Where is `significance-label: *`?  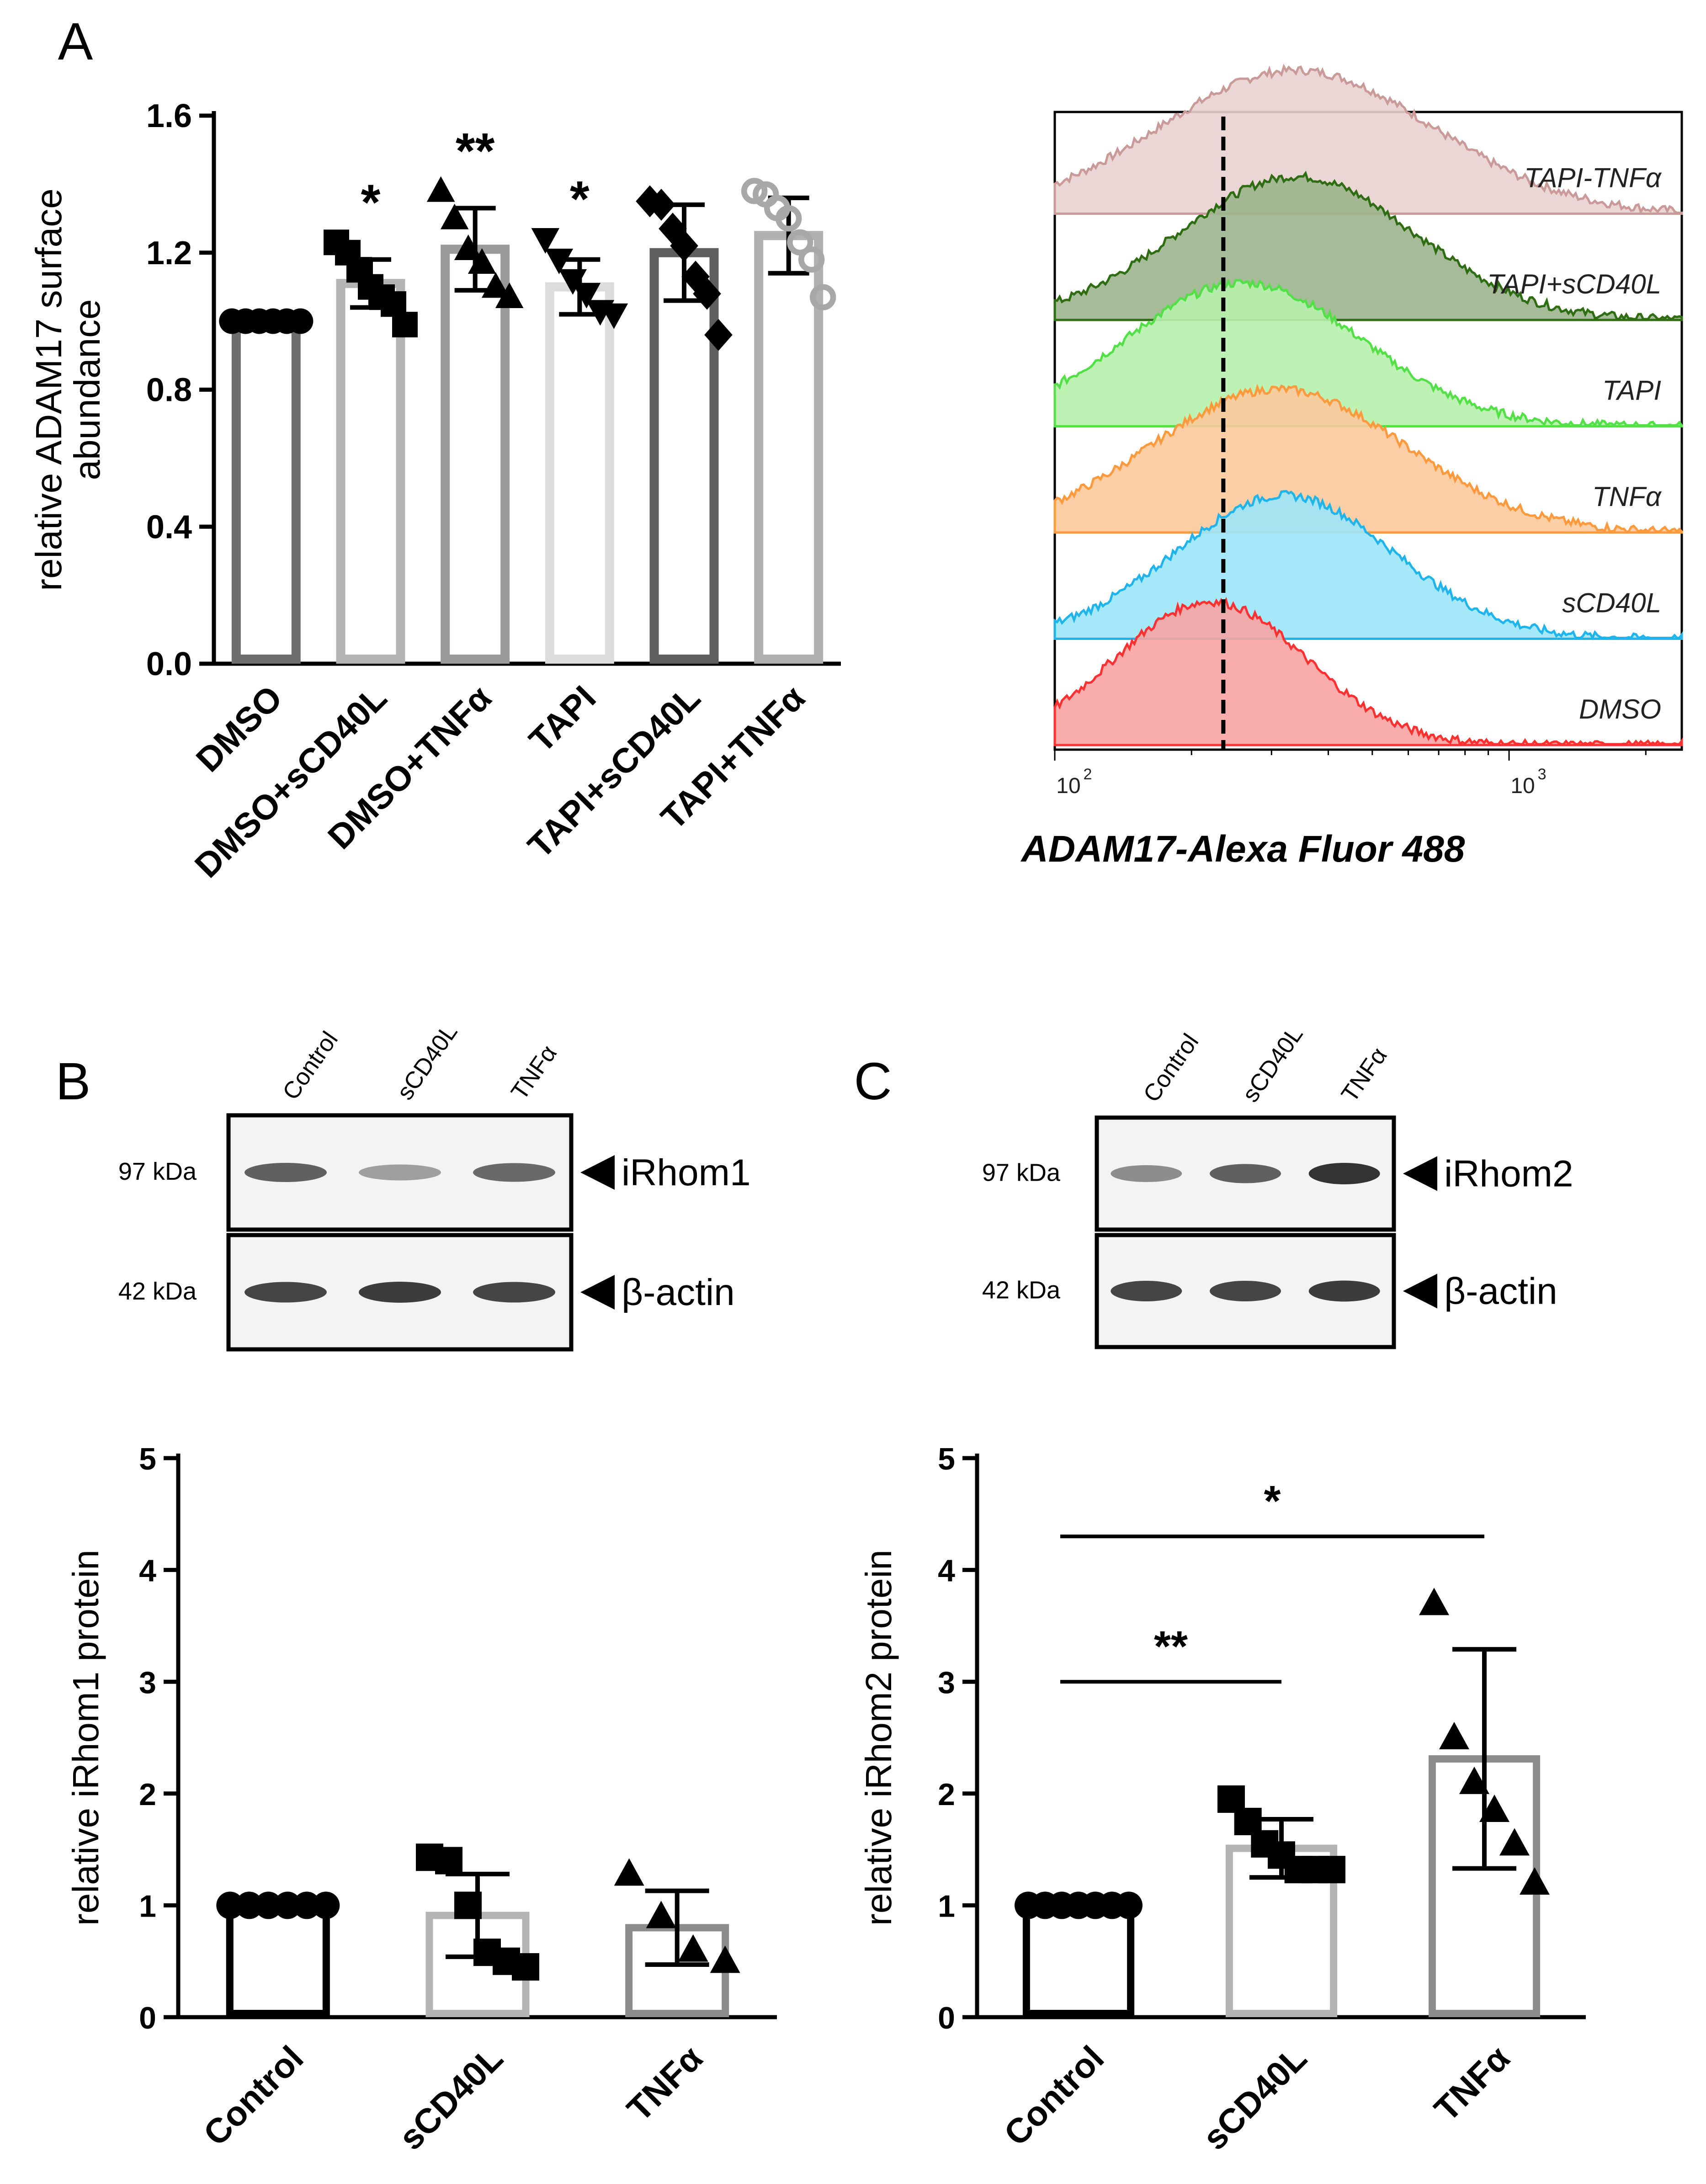 significance-label: * is located at coordinates (371, 202).